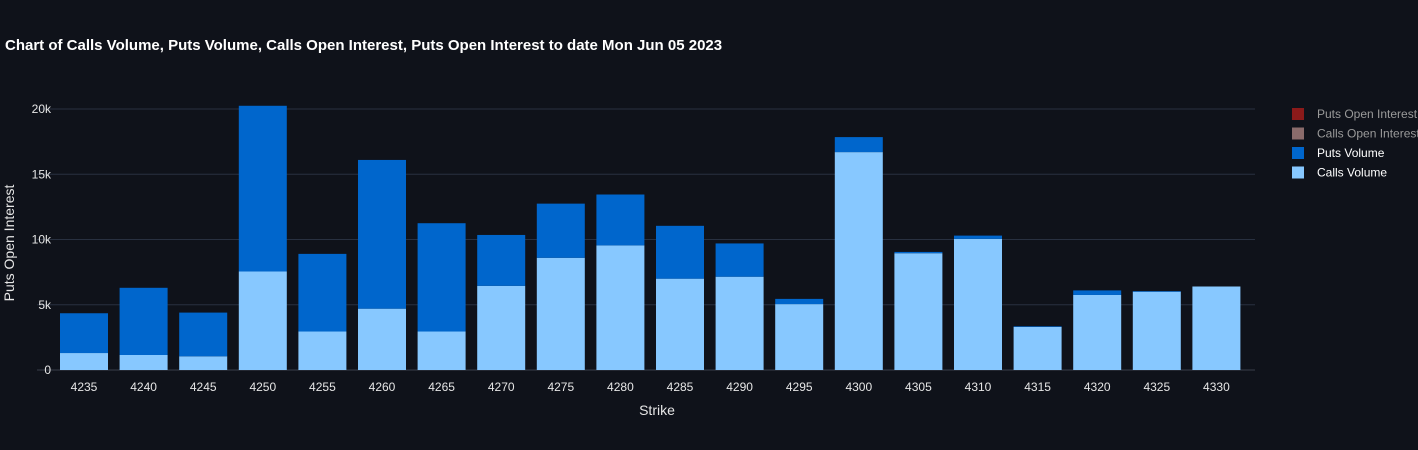  I want to click on legend-item: Calls Open Interest, so click(1355, 134).